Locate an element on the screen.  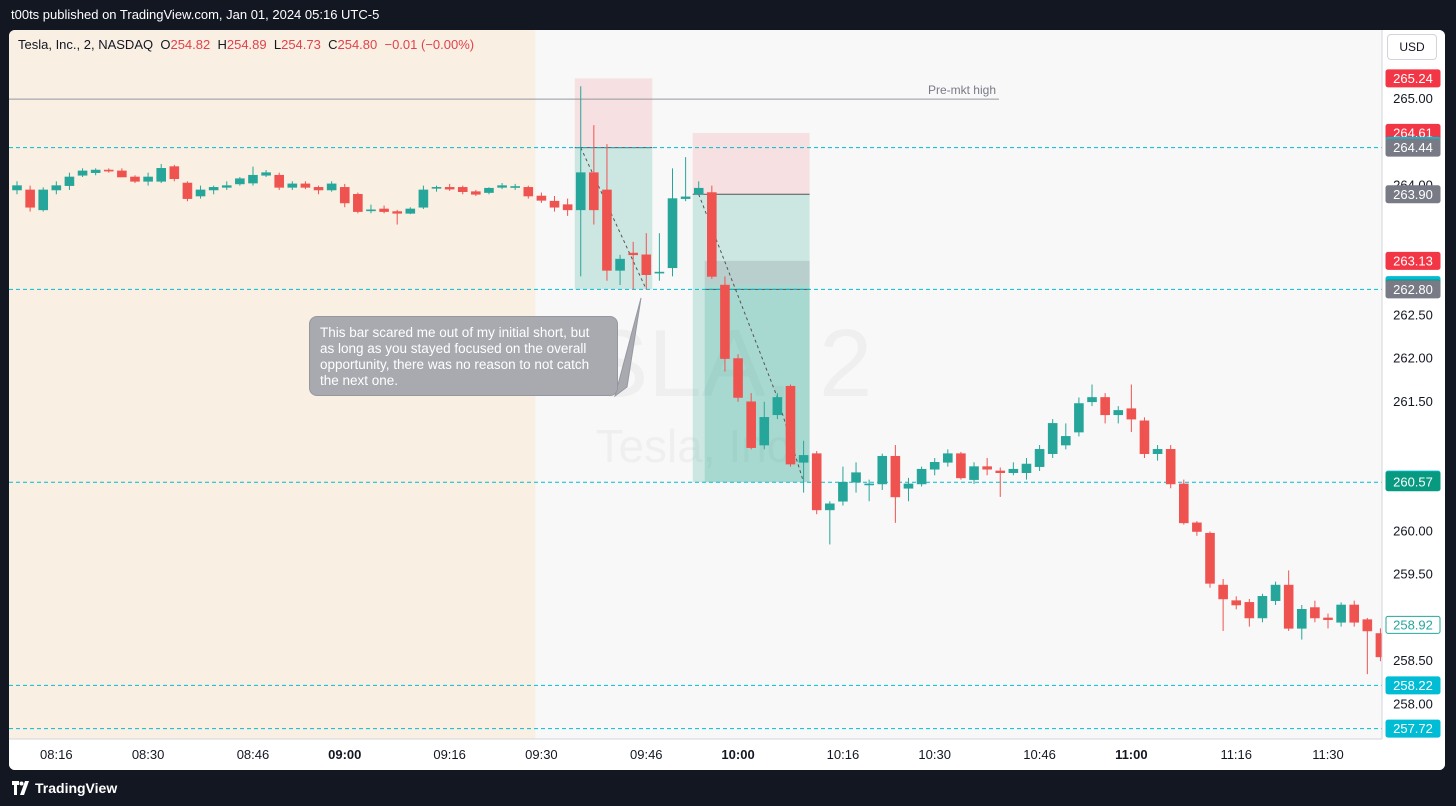
price-label-value: 258.22 is located at coordinates (1413, 685).